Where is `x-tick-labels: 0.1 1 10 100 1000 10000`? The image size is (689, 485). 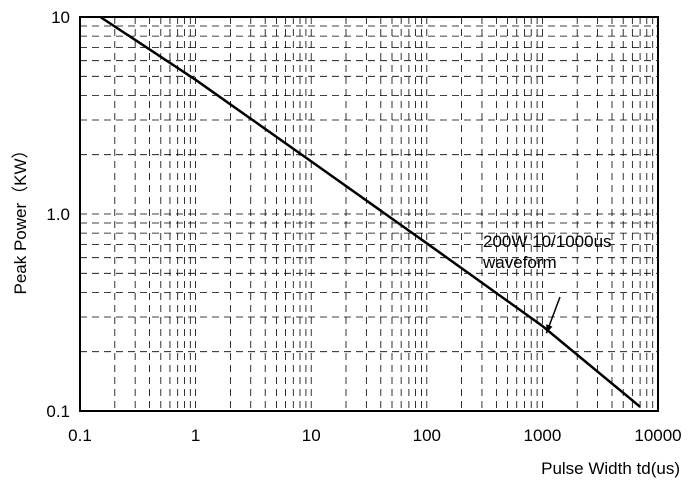 x-tick-labels: 0.1 1 10 100 1000 10000 is located at coordinates (374, 435).